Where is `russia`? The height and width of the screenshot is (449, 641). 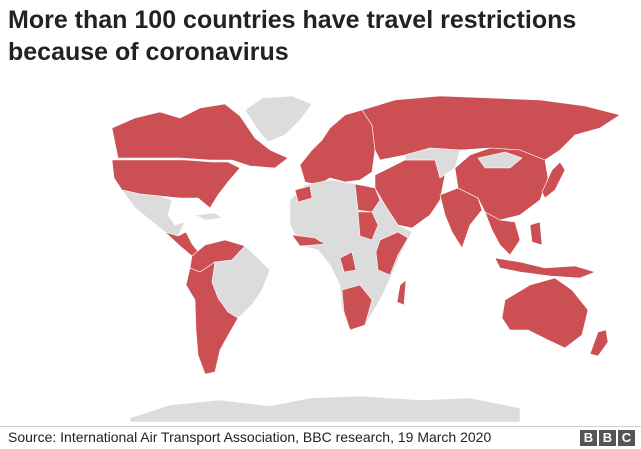
russia is located at coordinates (491, 128).